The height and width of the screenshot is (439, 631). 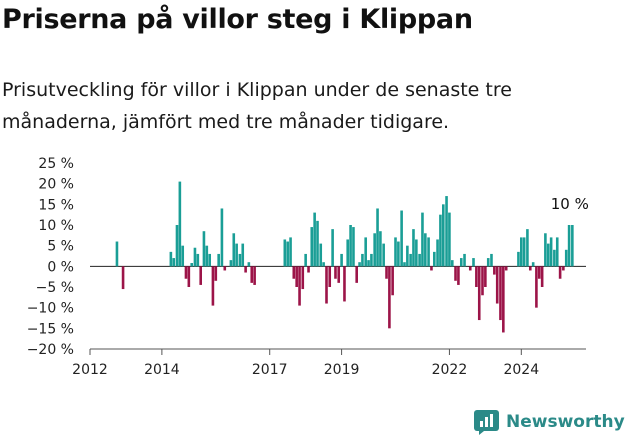 I want to click on x-tick-label: 2019, so click(x=342, y=370).